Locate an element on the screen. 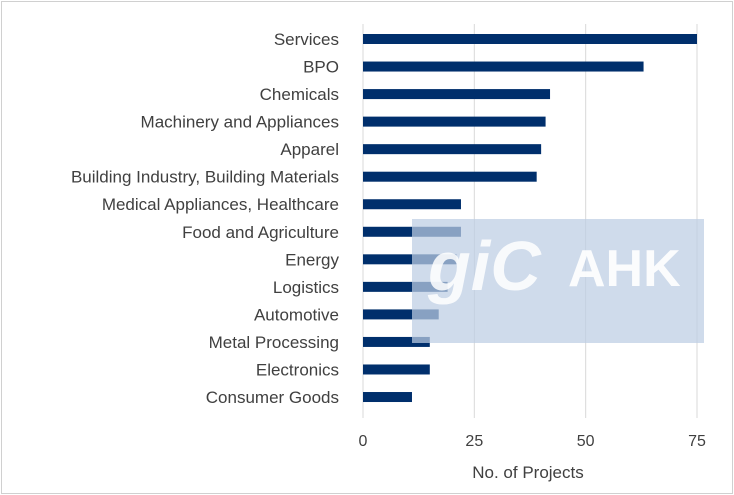 The width and height of the screenshot is (734, 495). category-label: Medical Appliances, Healthcare is located at coordinates (220, 204).